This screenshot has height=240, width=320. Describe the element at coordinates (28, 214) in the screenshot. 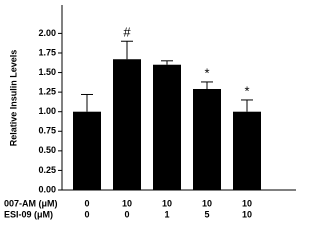

I see `row-label: ESI-09 (μM)` at that location.